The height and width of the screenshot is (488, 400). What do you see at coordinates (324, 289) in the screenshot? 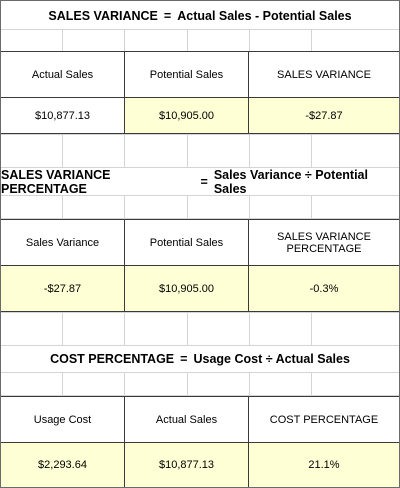
I see `result-cell: -0.3%` at bounding box center [324, 289].